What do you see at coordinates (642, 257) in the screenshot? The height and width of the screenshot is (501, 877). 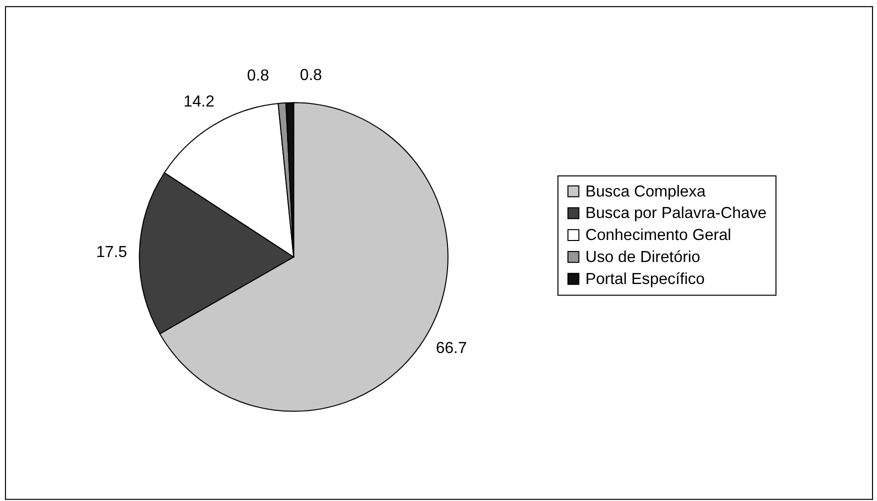 I see `legend-label: Uso de Diretório` at bounding box center [642, 257].